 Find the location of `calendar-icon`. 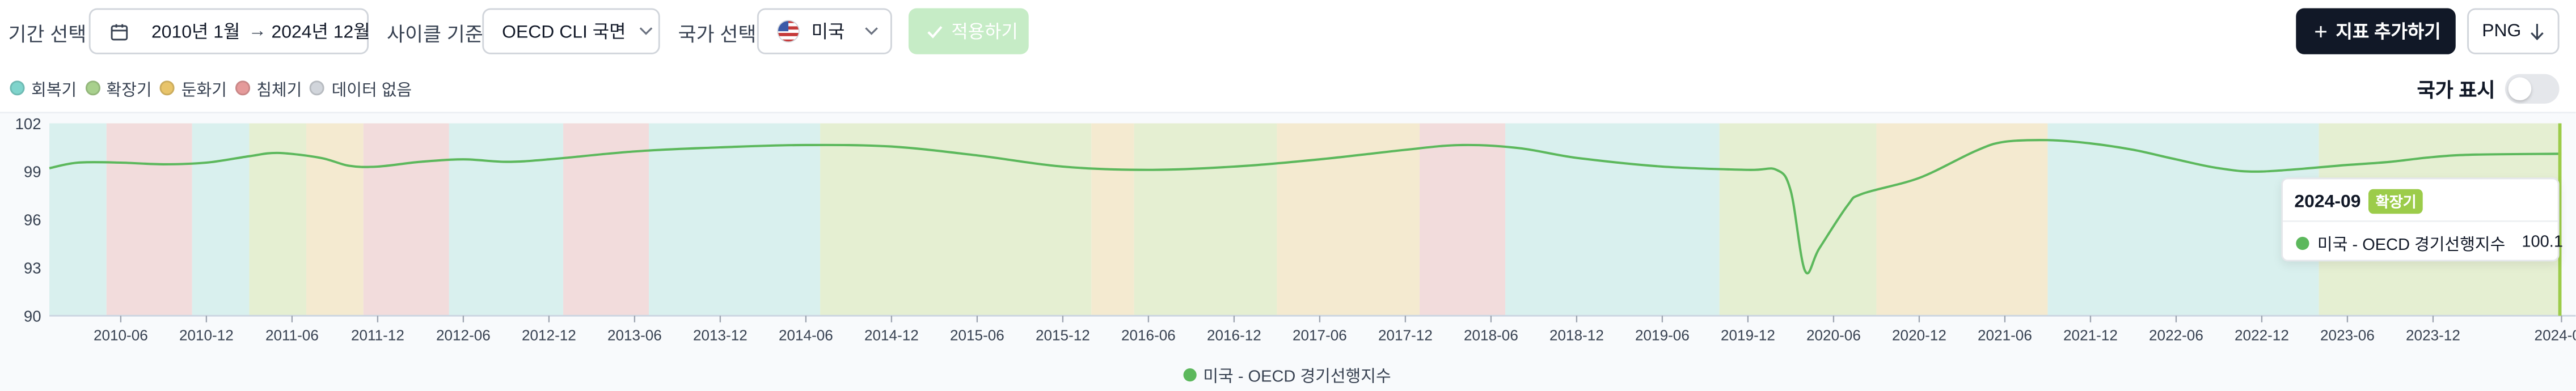

calendar-icon is located at coordinates (119, 31).